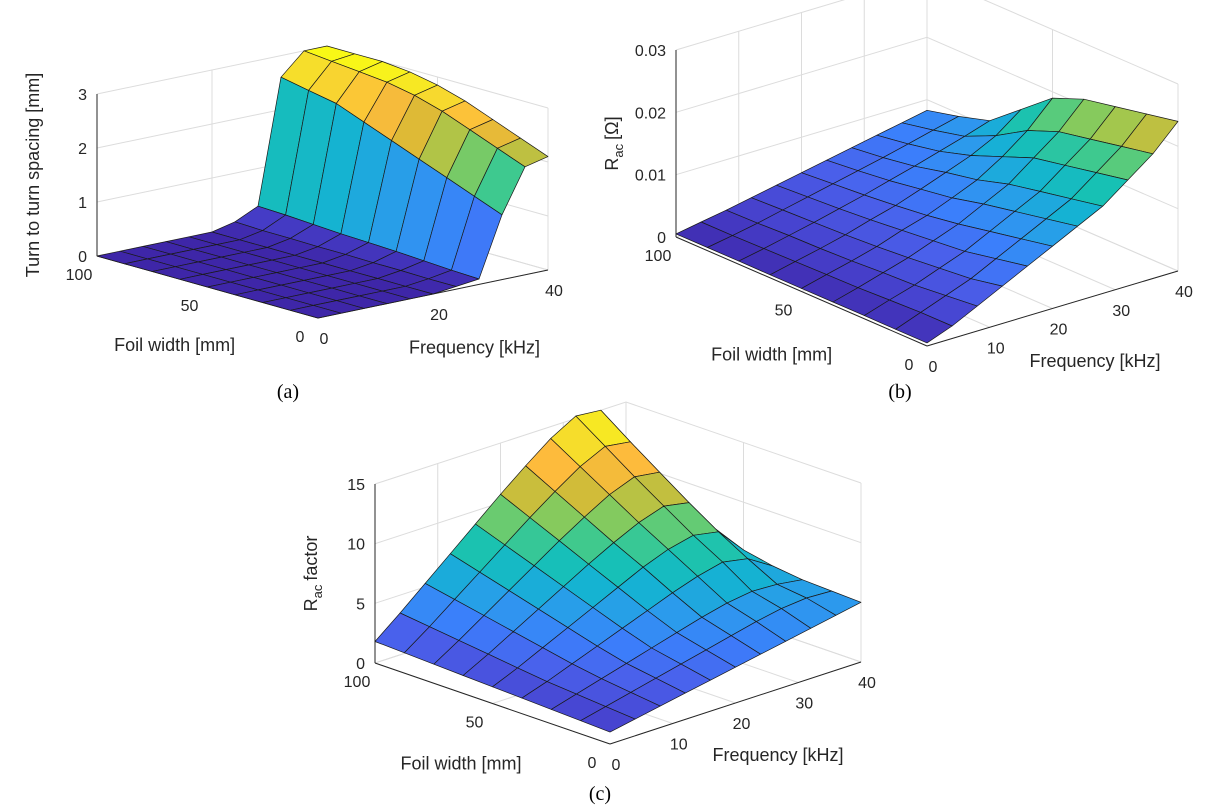 Image resolution: width=1217 pixels, height=809 pixels. Describe the element at coordinates (82, 149) in the screenshot. I see `z-tick-label: 2` at that location.